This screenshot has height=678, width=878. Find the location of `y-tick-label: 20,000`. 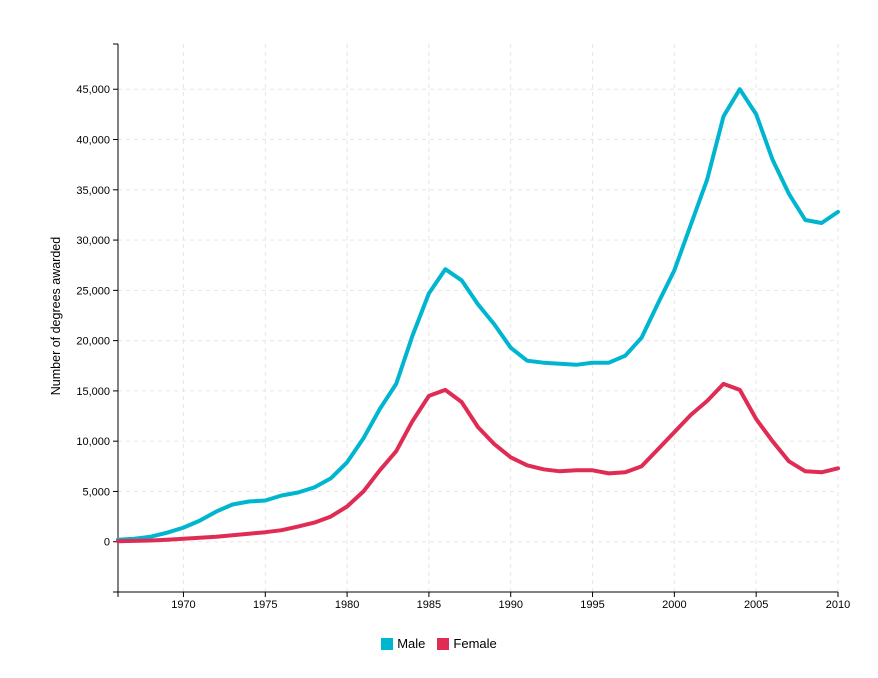

y-tick-label: 20,000 is located at coordinates (93, 342).